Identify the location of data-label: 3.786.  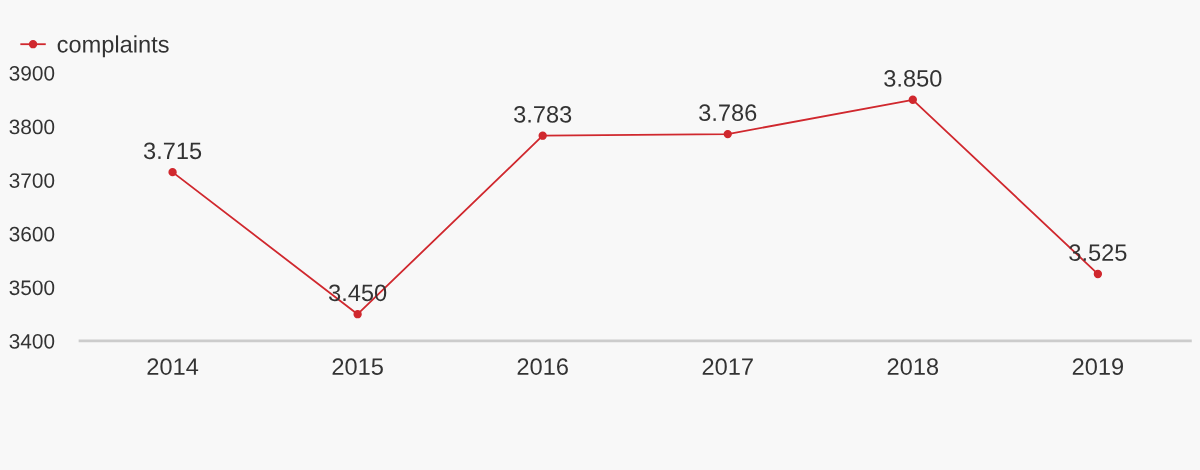
(728, 113).